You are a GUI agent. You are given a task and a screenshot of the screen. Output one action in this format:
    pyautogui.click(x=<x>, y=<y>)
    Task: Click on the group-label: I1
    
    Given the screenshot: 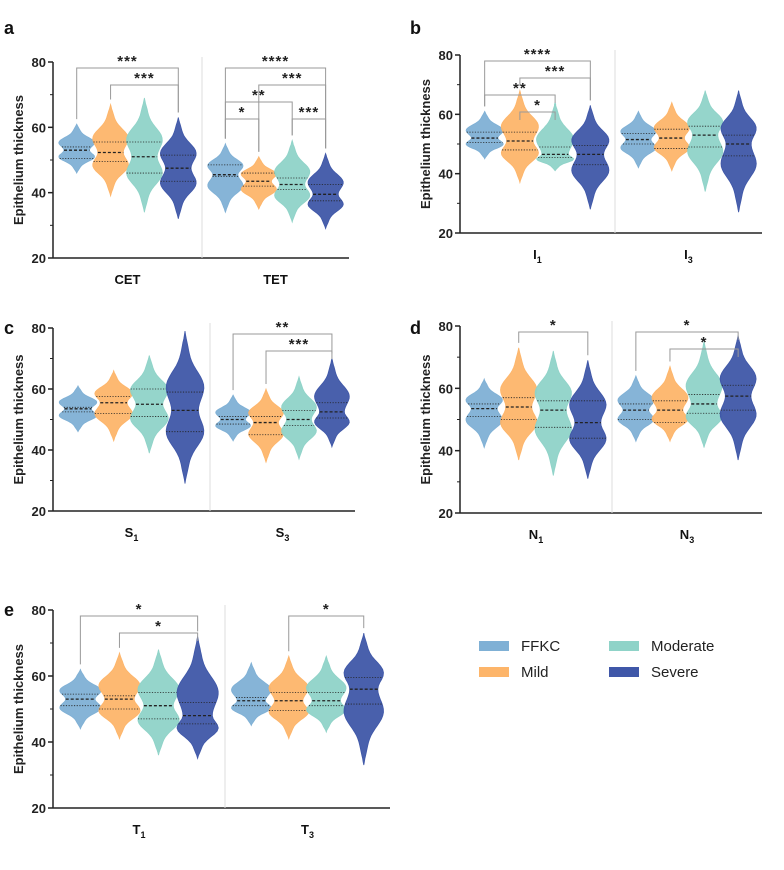 What is the action you would take?
    pyautogui.click(x=537, y=256)
    